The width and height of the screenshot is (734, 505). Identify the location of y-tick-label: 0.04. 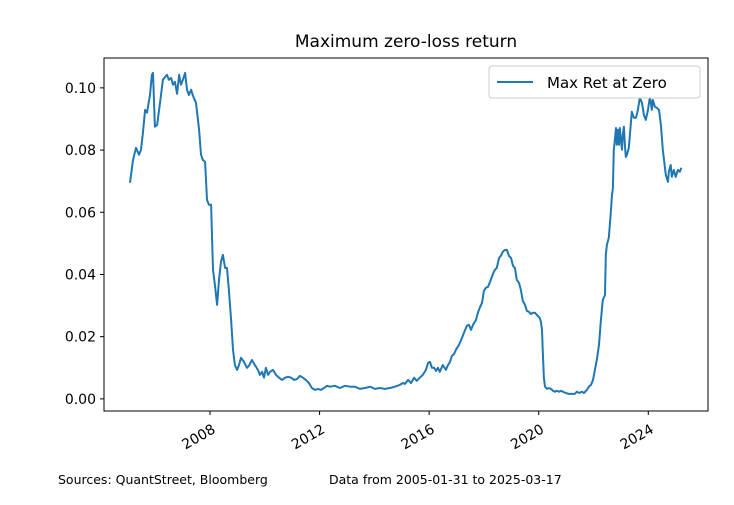
(80, 275).